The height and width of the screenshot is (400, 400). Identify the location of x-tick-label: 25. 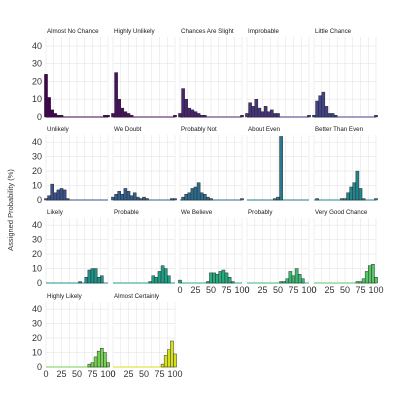
(195, 290).